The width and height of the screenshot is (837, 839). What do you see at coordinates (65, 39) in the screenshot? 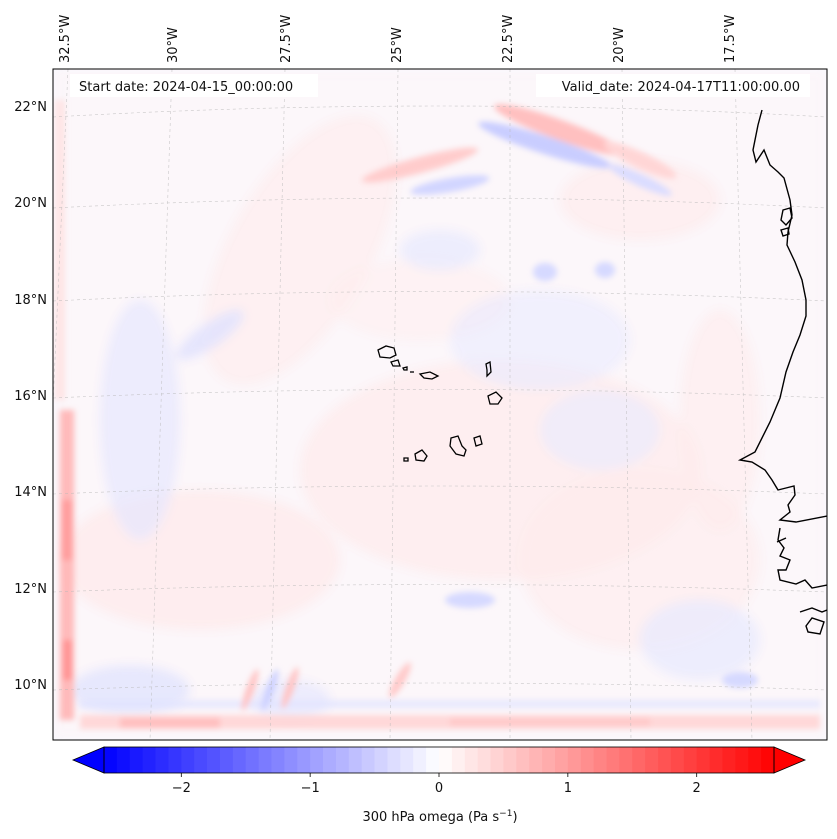
I see `lon-label: 32.5°W` at bounding box center [65, 39].